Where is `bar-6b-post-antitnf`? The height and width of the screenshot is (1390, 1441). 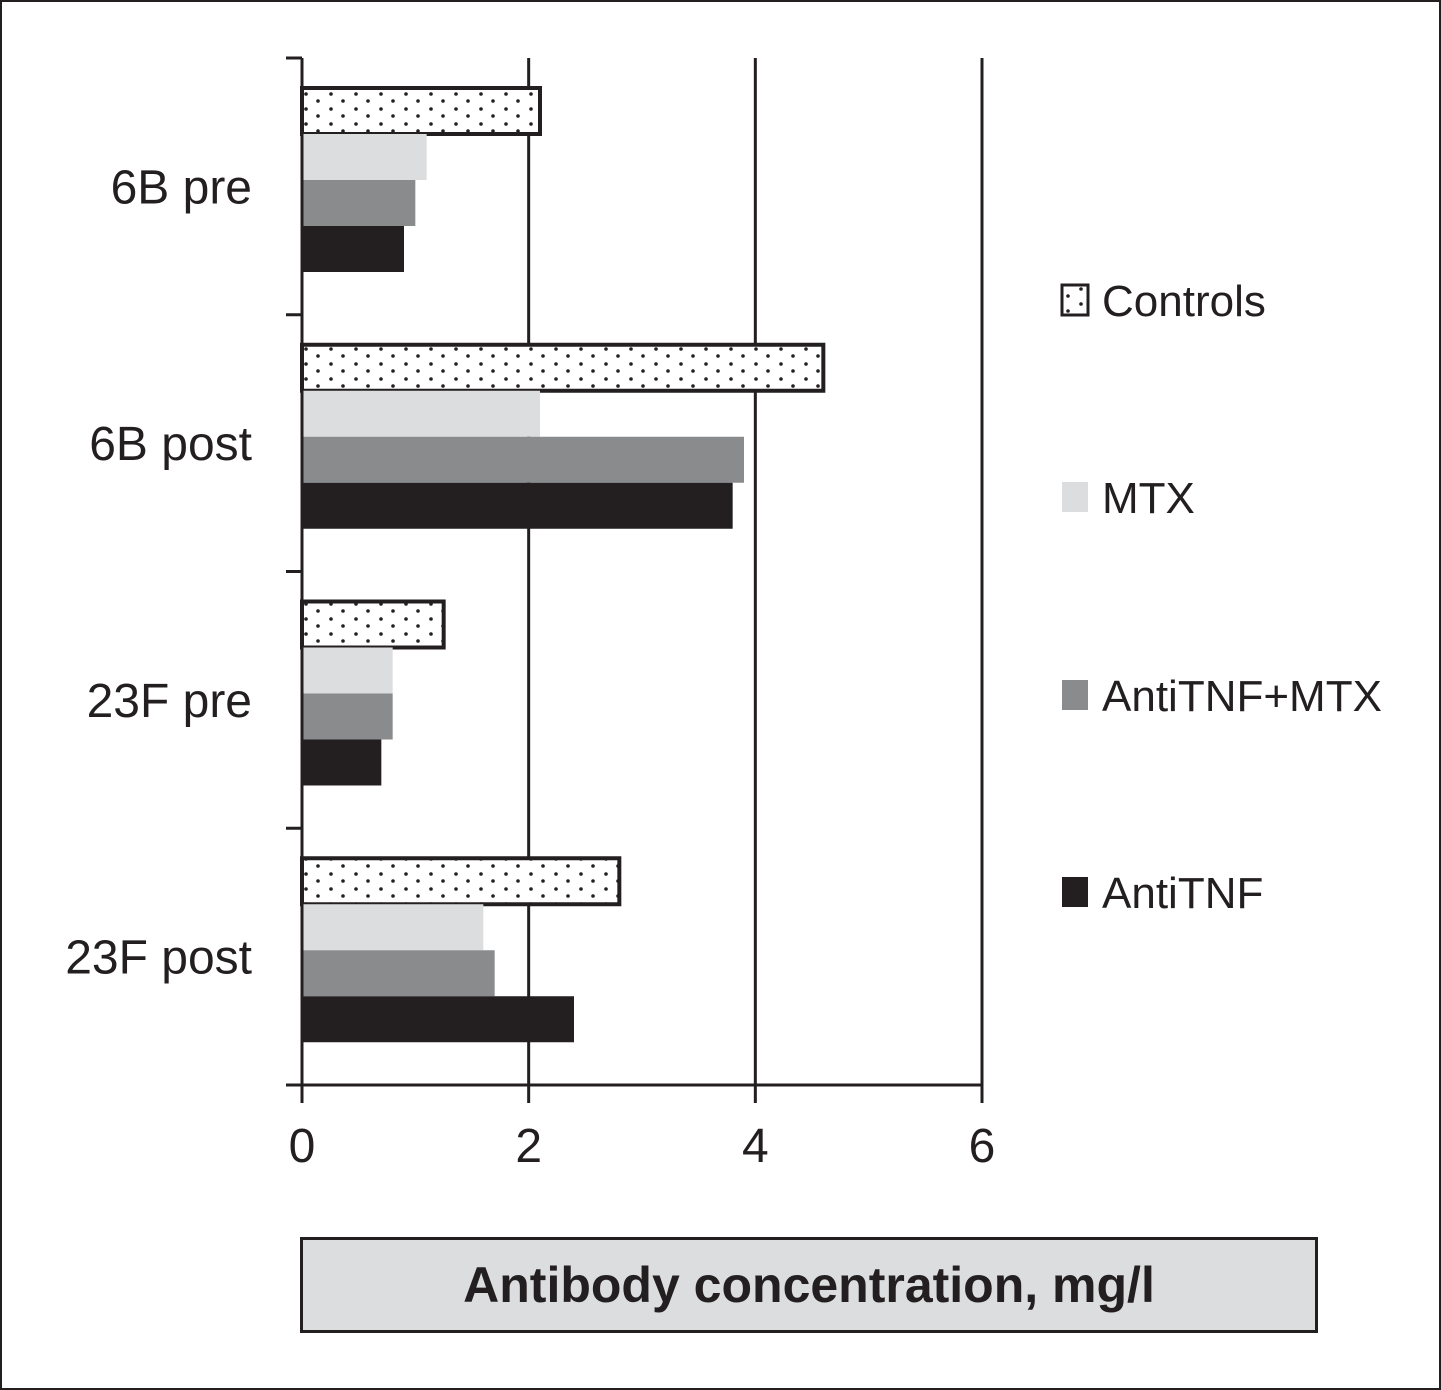 bar-6b-post-antitnf is located at coordinates (517, 505).